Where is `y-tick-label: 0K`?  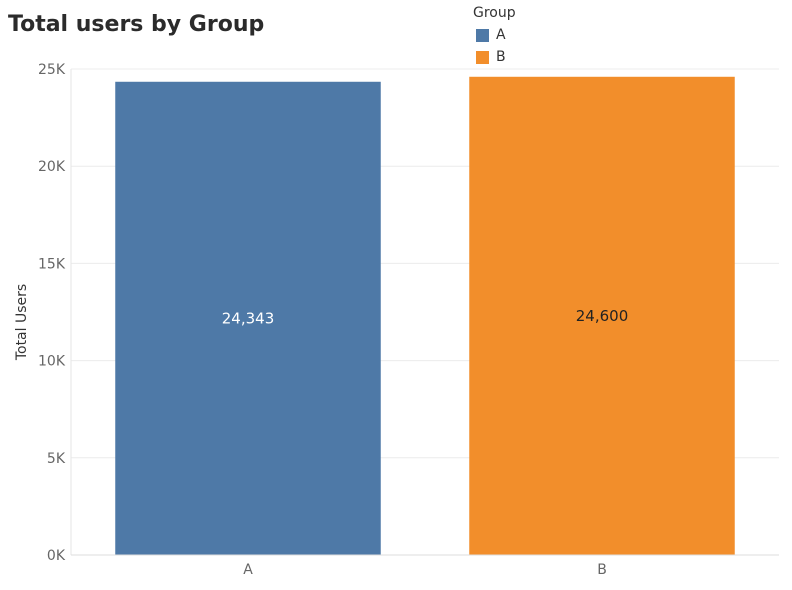 y-tick-label: 0K is located at coordinates (56, 556).